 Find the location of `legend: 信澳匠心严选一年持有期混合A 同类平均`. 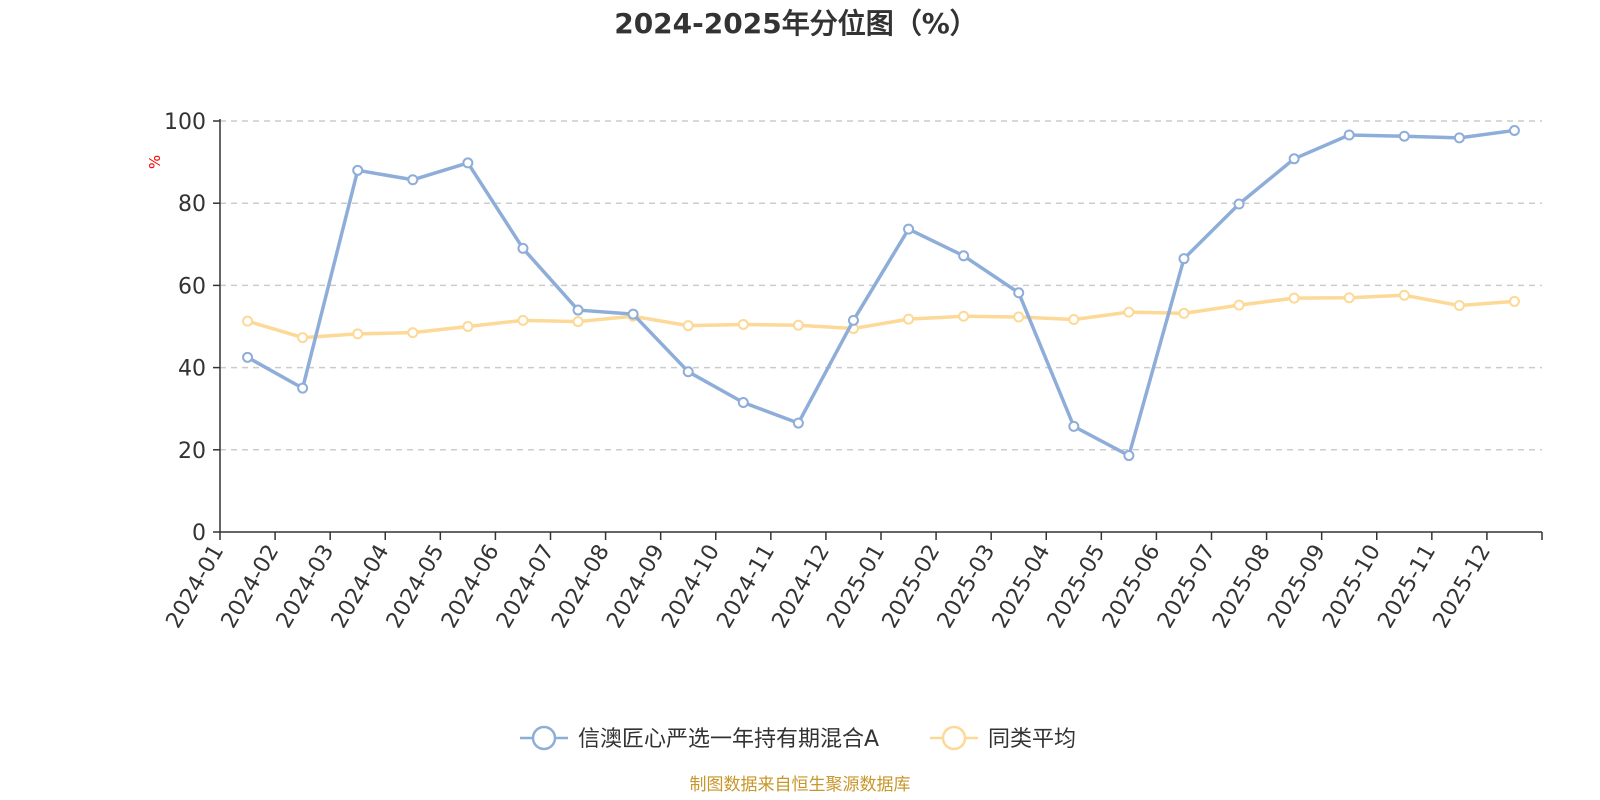

legend: 信澳匠心严选一年持有期混合A 同类平均 is located at coordinates (798, 738).